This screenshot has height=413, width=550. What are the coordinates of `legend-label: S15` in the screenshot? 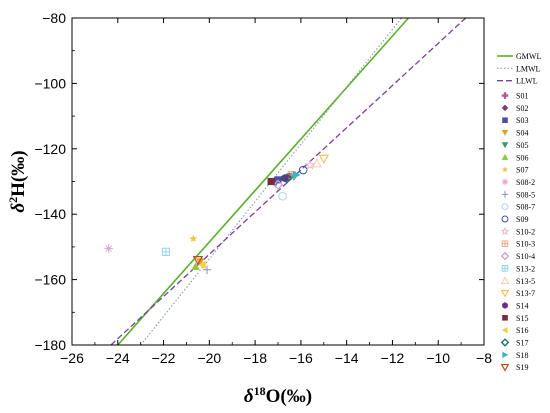 It's located at (522, 318).